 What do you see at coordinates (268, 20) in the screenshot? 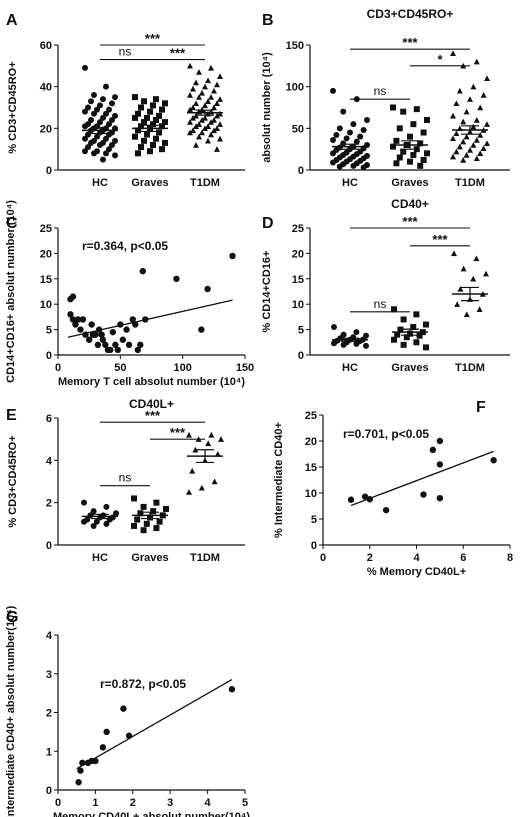
I see `panel-label: B` at bounding box center [268, 20].